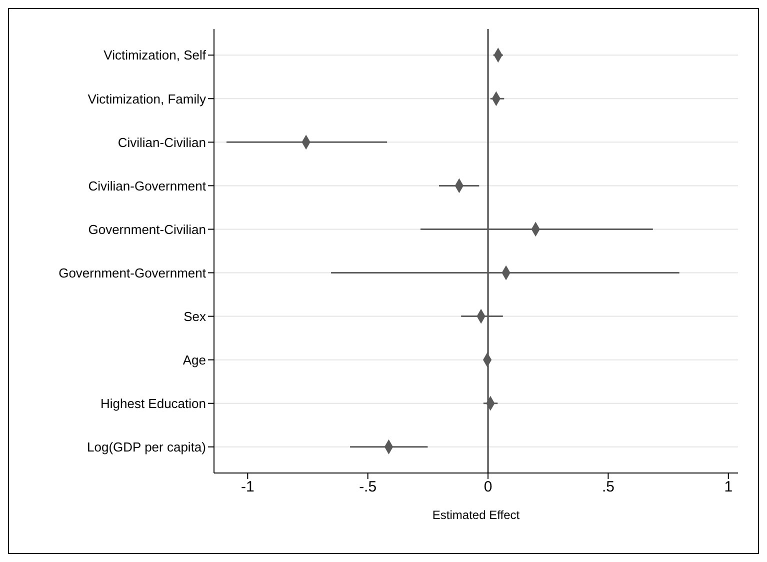 Image resolution: width=767 pixels, height=562 pixels. I want to click on x-tick-label: -.5, so click(368, 487).